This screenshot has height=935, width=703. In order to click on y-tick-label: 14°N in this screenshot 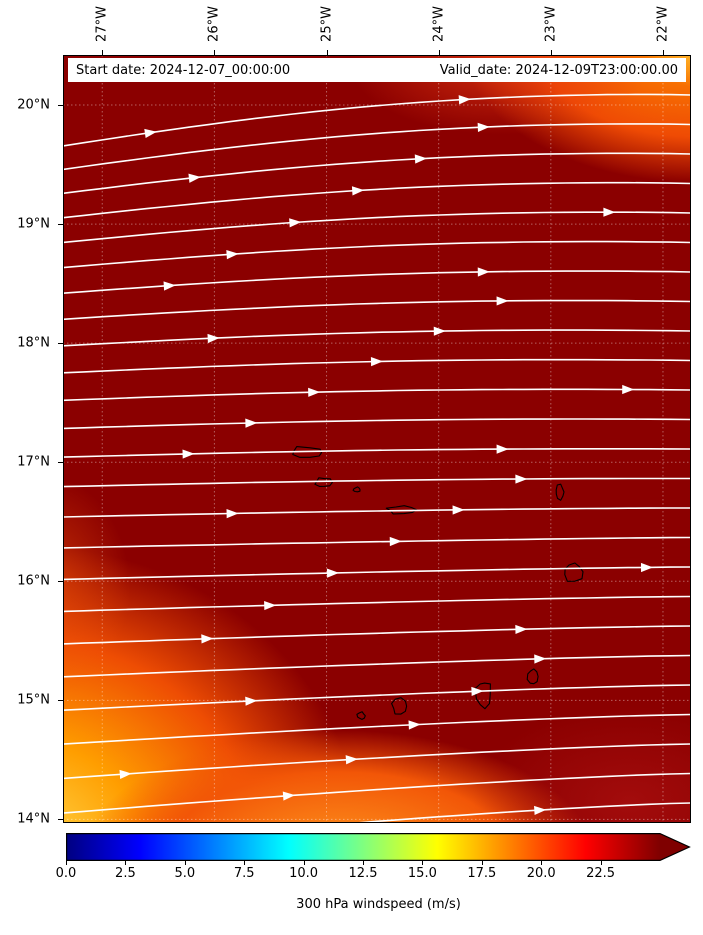, I will do `click(33, 819)`.